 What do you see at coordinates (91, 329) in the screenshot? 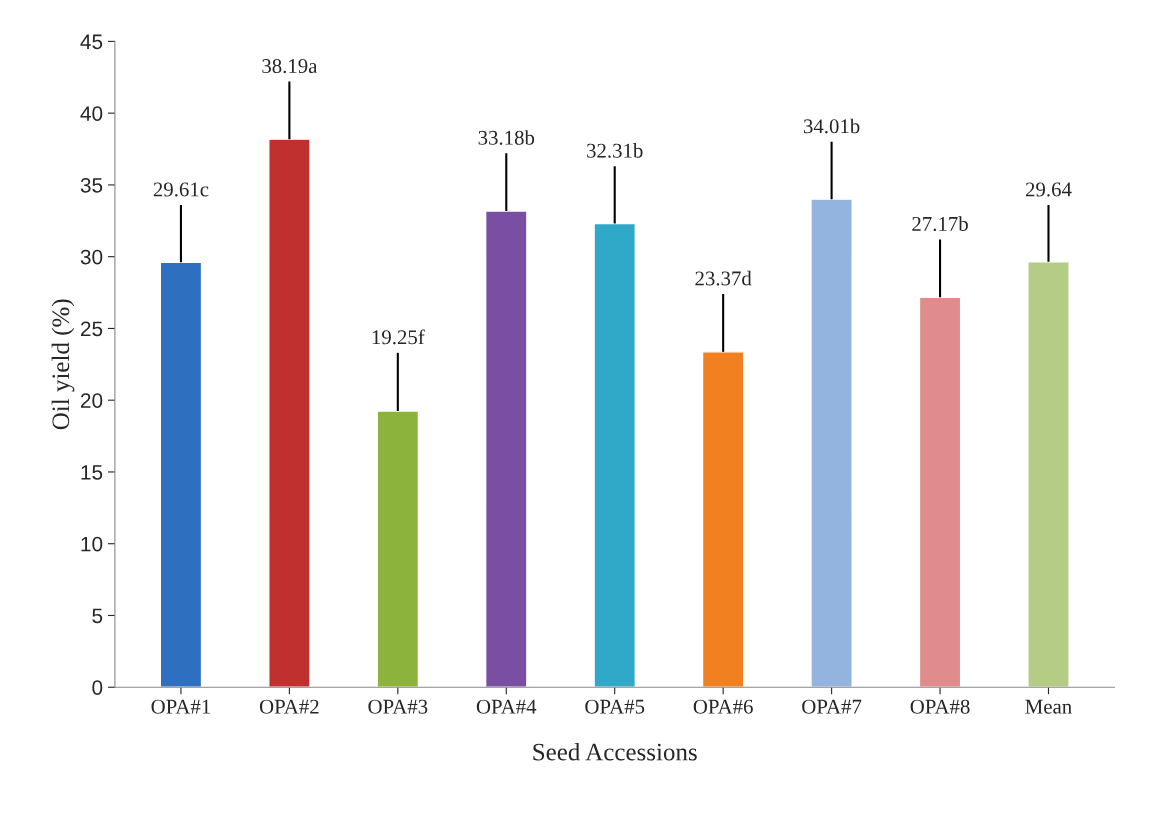
I see `y-tick-label: 25` at bounding box center [91, 329].